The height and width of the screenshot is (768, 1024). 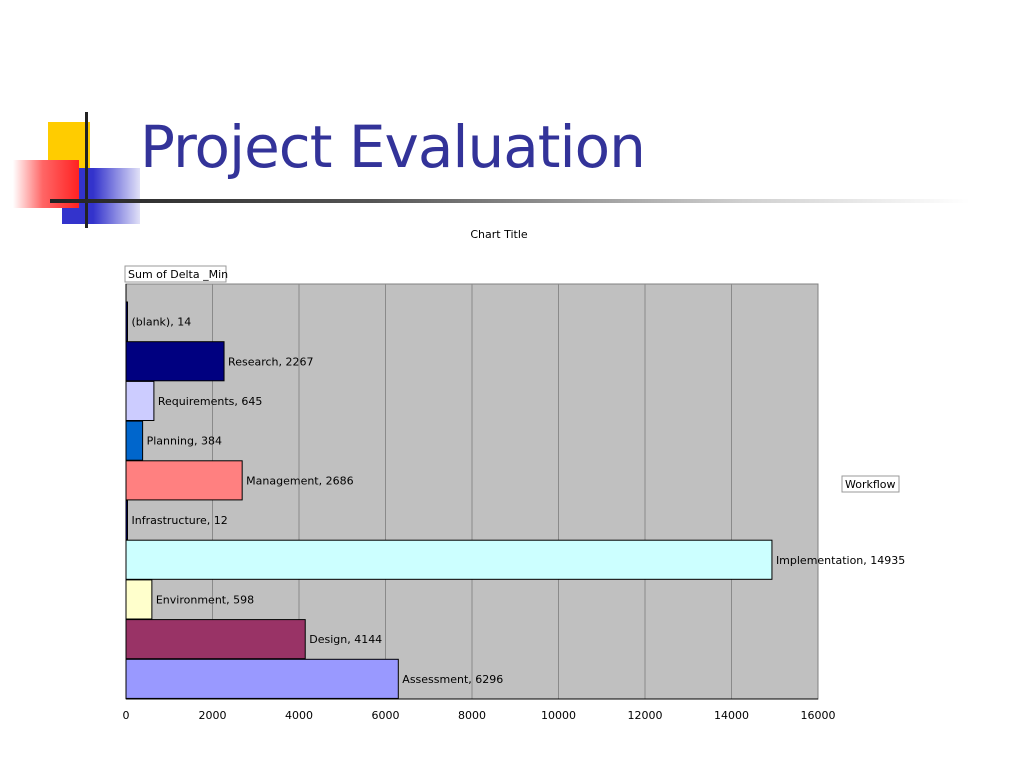 What do you see at coordinates (558, 715) in the screenshot?
I see `x-tick-label: 10000` at bounding box center [558, 715].